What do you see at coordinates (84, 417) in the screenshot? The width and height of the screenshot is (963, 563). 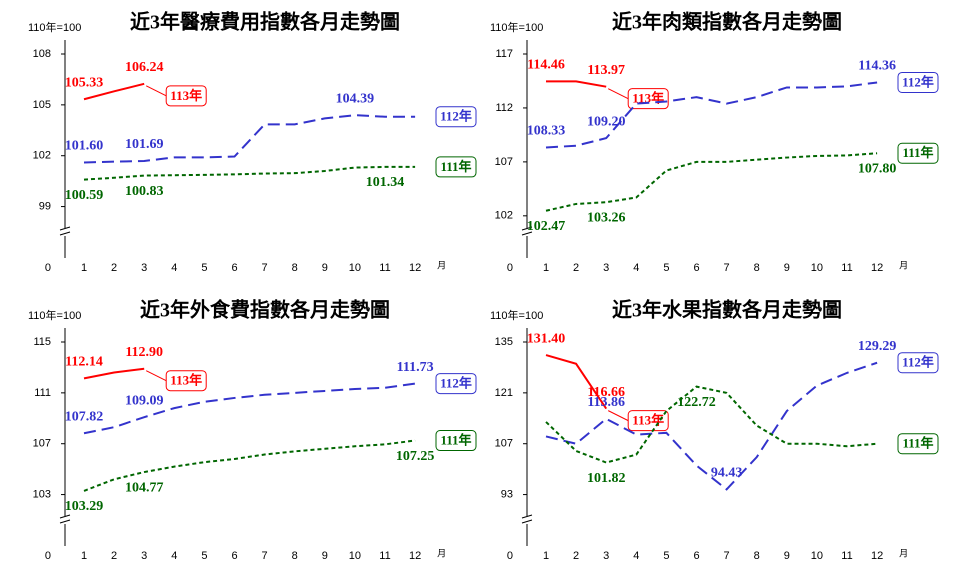 I see `value-label: 107.82` at bounding box center [84, 417].